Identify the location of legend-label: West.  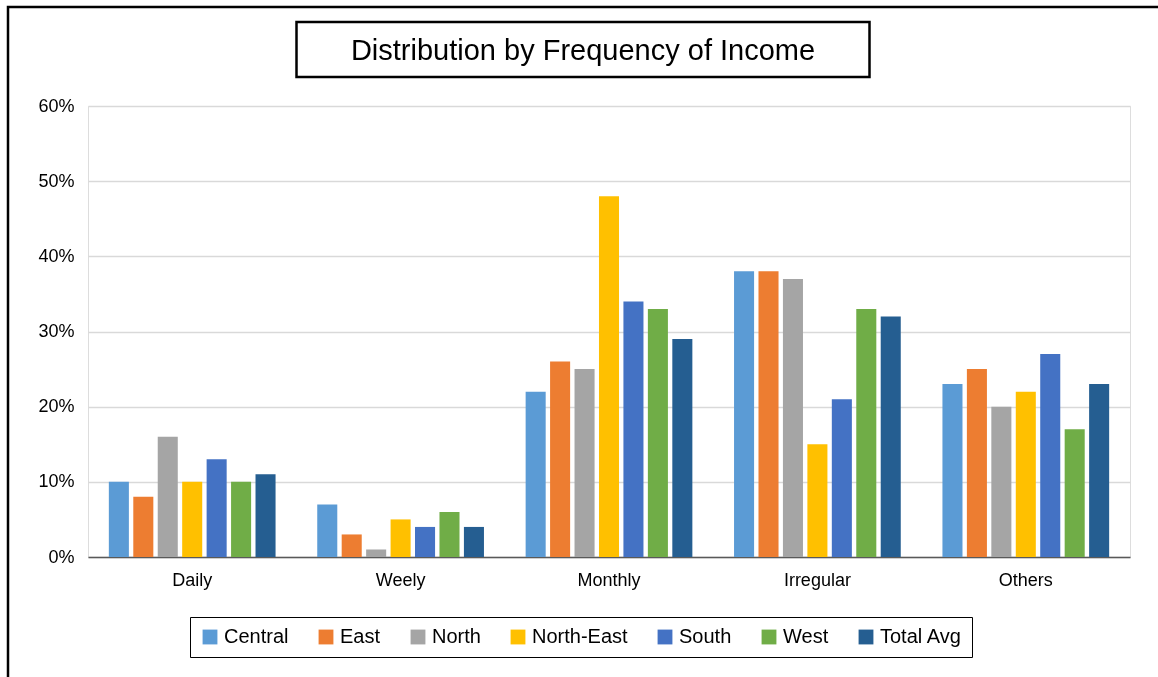
(806, 636).